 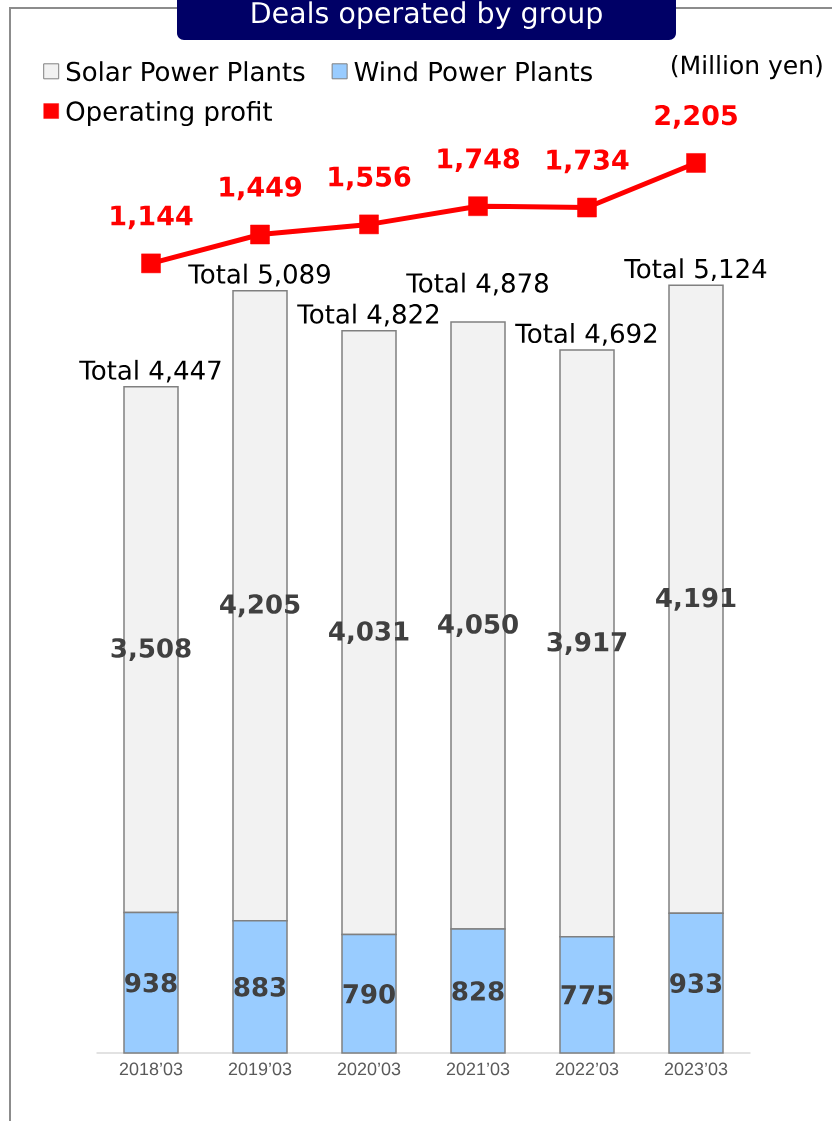 I want to click on data-label: 4,191, so click(x=696, y=599).